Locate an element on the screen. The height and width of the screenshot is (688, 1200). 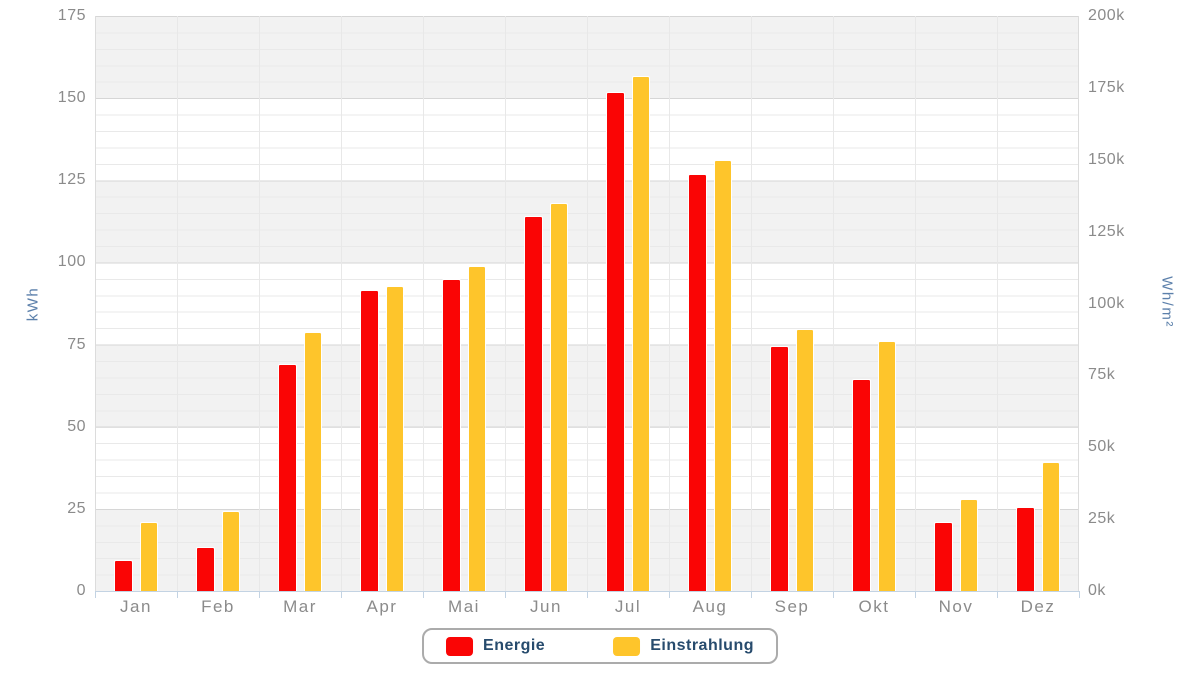
left-axis-tick-labels: 175 150 125 100 75 50 25 0 is located at coordinates (43, 344).